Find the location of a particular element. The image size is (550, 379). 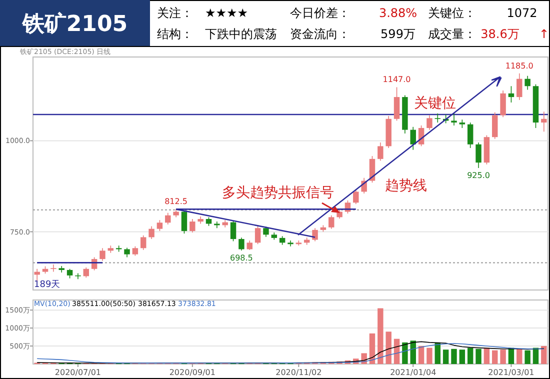

ref-line-label: 关键位 is located at coordinates (435, 104).